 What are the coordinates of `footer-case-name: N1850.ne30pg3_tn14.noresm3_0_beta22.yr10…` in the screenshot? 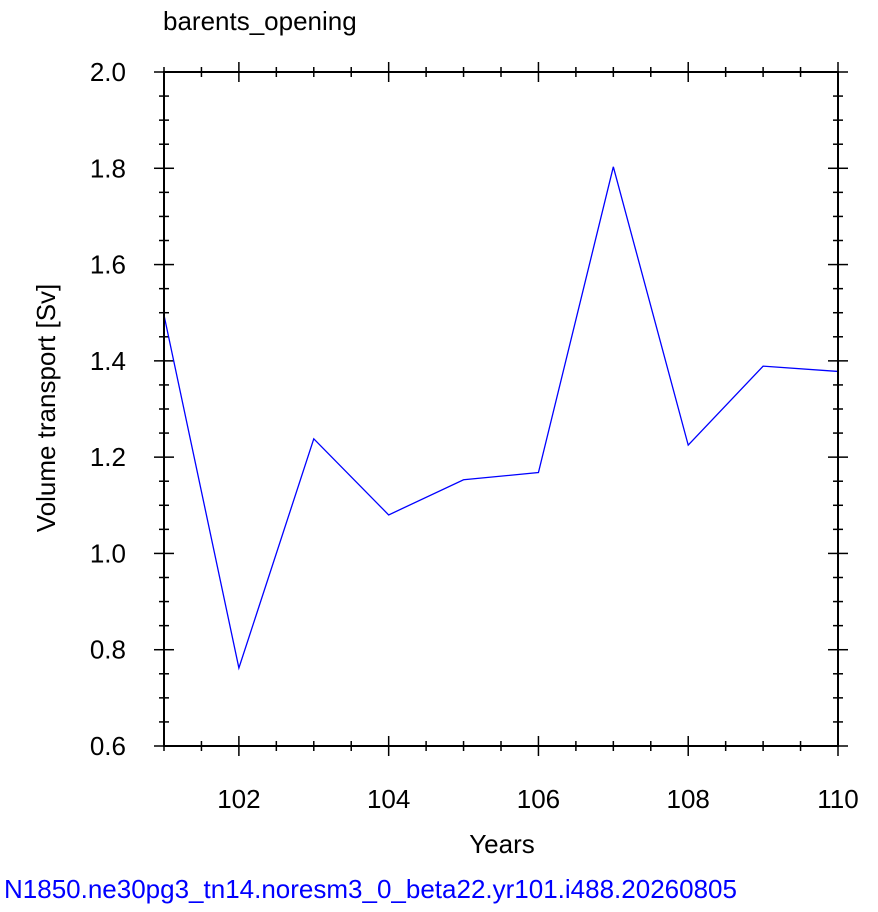 It's located at (370, 889).